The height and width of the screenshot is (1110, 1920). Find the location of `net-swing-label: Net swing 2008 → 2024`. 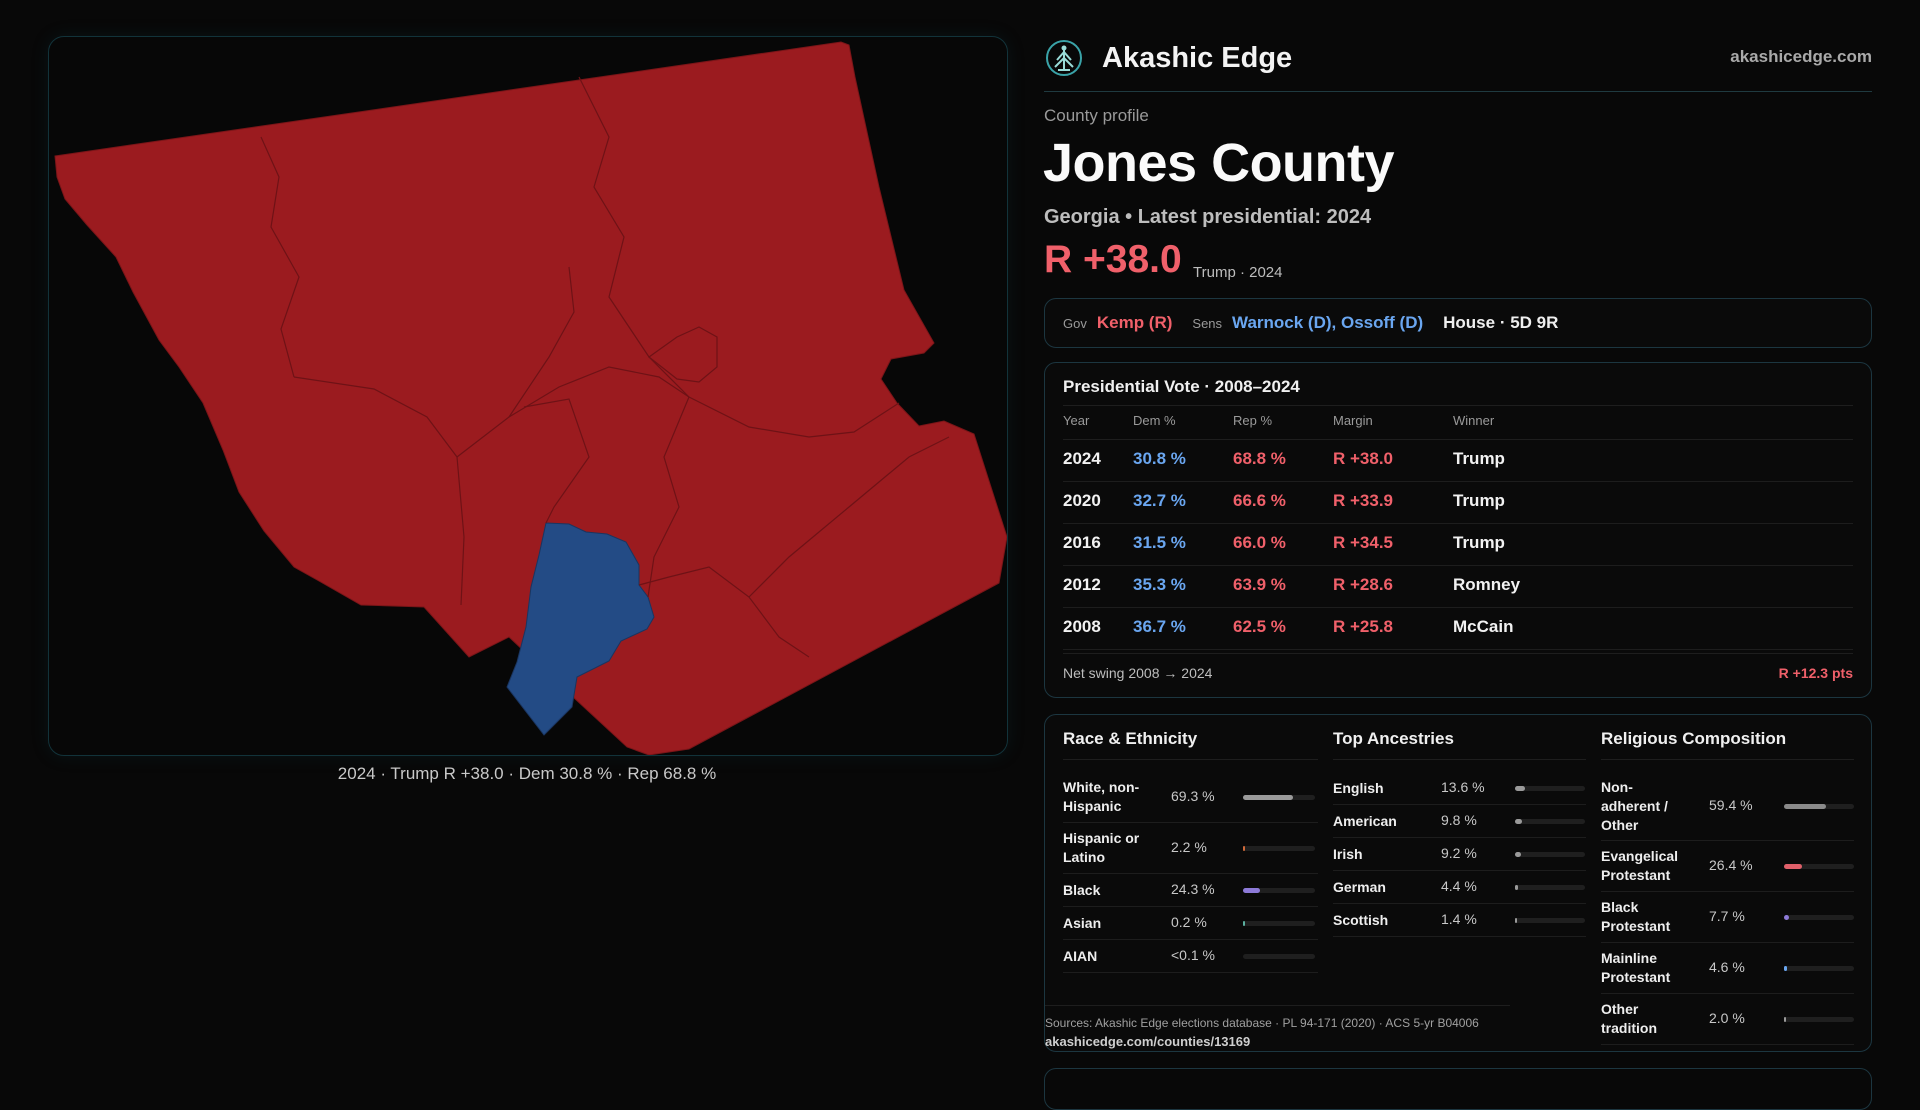

net-swing-label: Net swing 2008 → 2024 is located at coordinates (1138, 673).